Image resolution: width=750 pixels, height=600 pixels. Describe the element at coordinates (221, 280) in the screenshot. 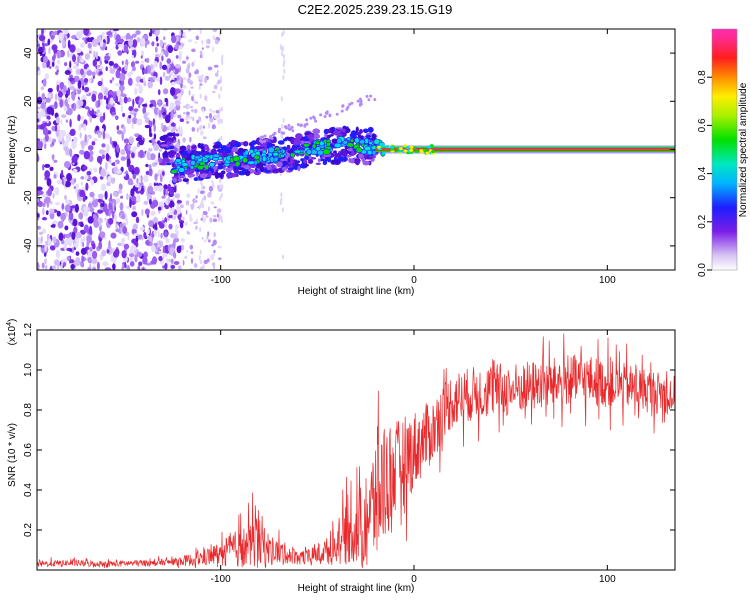

I see `spectrogram-x-tick-label: -100` at that location.